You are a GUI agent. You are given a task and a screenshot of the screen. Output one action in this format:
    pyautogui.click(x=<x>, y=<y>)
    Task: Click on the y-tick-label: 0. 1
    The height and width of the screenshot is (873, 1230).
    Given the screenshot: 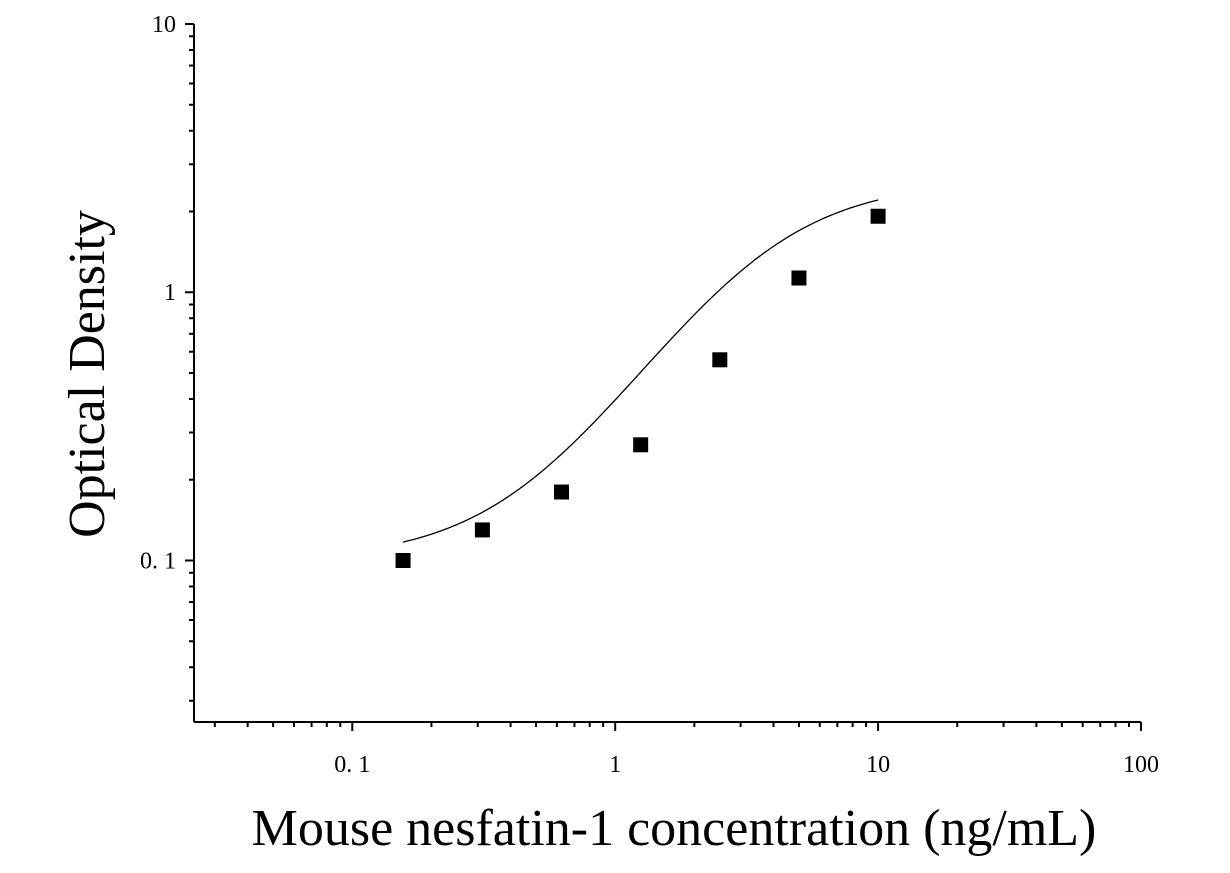 What is the action you would take?
    pyautogui.click(x=158, y=561)
    